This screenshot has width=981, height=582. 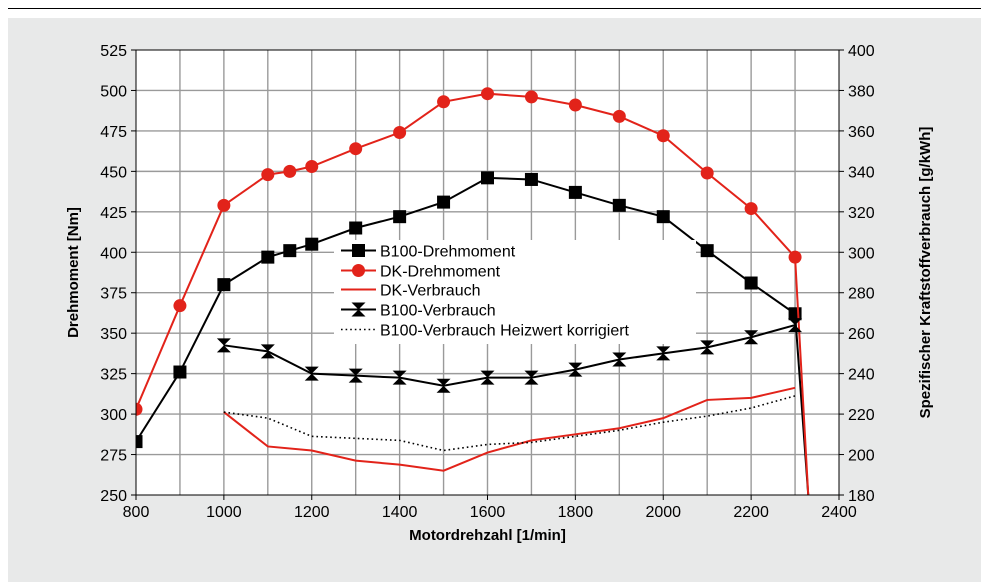 I want to click on x-axis-label: Motordrehzahl [1/min], so click(x=487, y=535).